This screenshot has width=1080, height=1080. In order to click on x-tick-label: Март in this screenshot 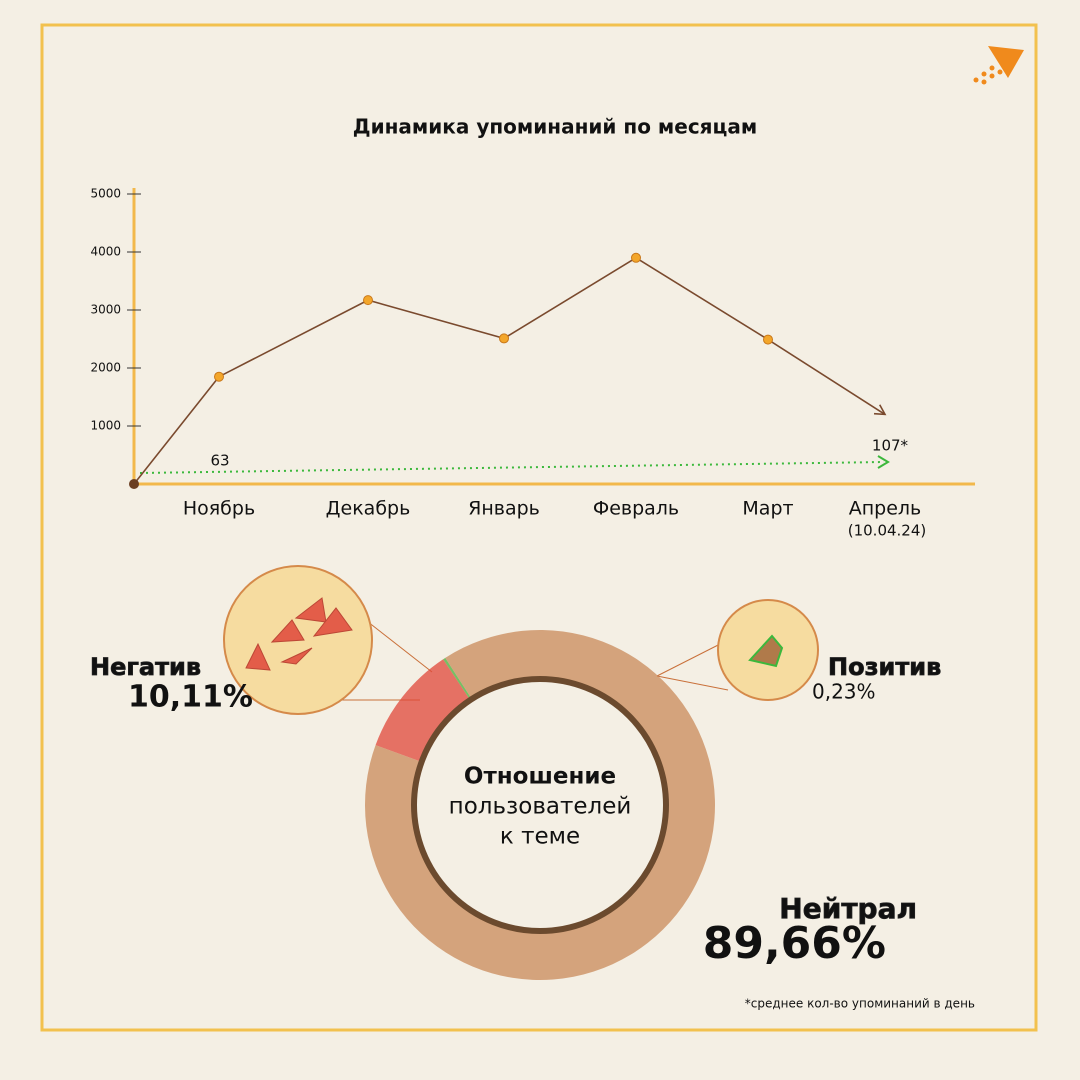, I will do `click(767, 509)`.